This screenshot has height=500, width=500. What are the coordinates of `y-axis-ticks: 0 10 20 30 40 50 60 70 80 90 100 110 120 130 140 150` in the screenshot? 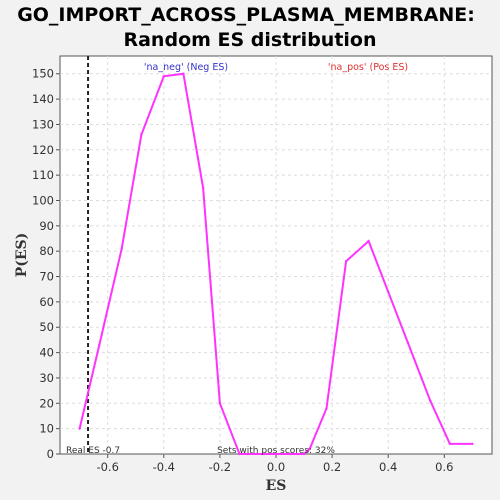 It's located at (46, 264).